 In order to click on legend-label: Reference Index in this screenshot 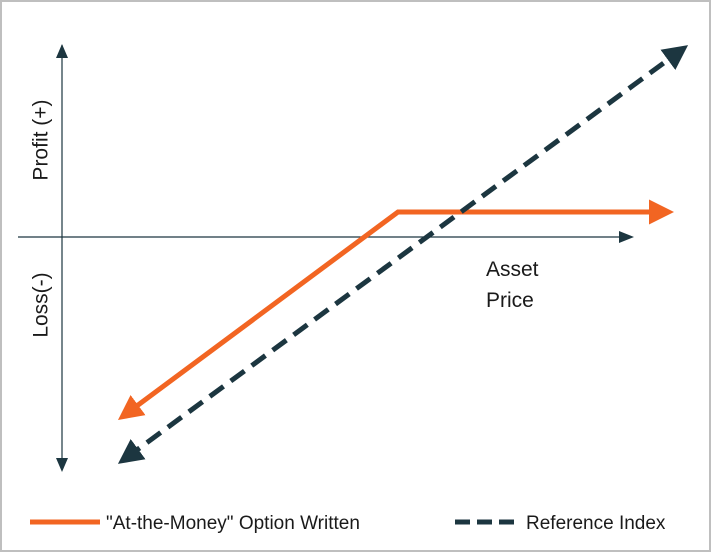, I will do `click(596, 523)`.